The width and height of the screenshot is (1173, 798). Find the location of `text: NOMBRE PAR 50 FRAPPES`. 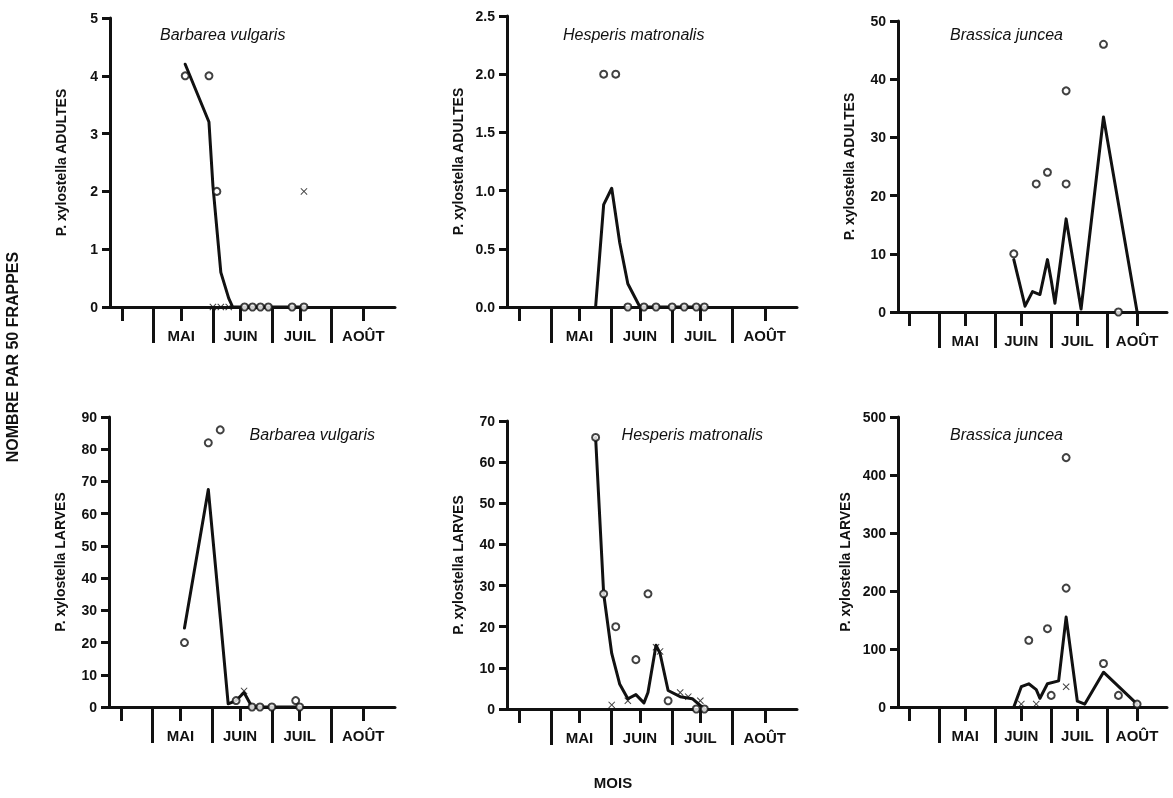

text: NOMBRE PAR 50 FRAPPES is located at coordinates (13, 357).